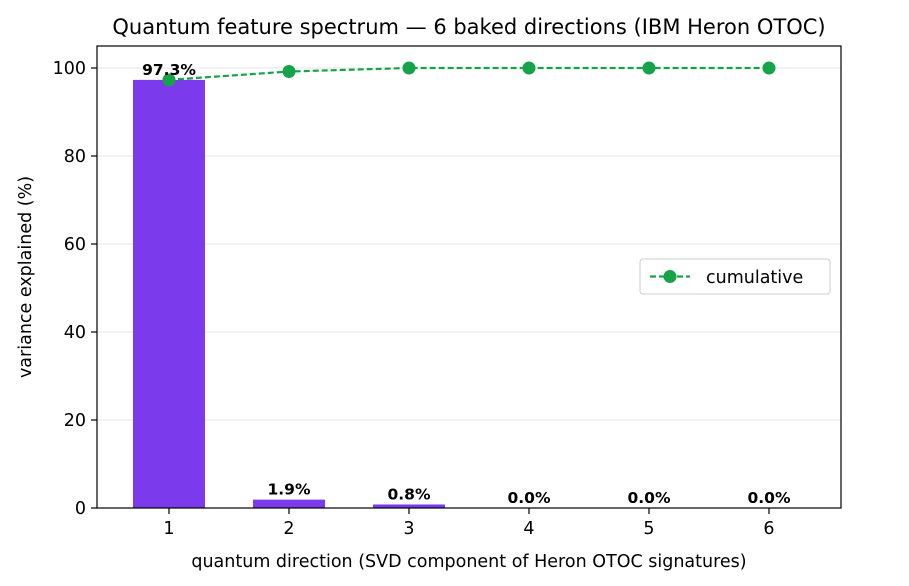  I want to click on y-tick-label: 60, so click(75, 245).